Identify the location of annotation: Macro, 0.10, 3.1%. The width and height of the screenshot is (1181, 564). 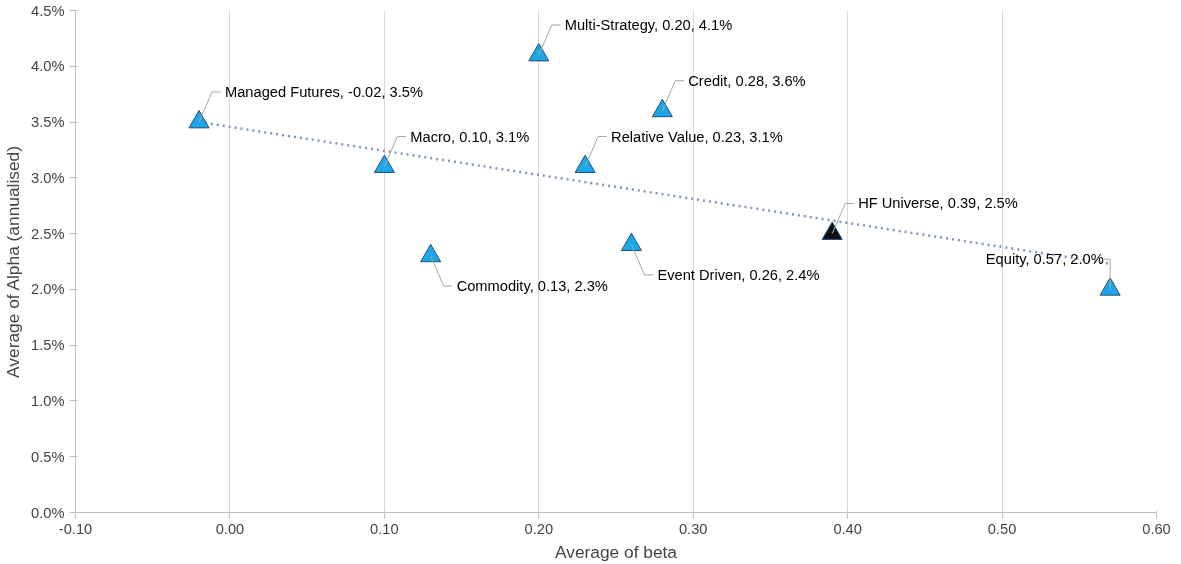
(470, 136).